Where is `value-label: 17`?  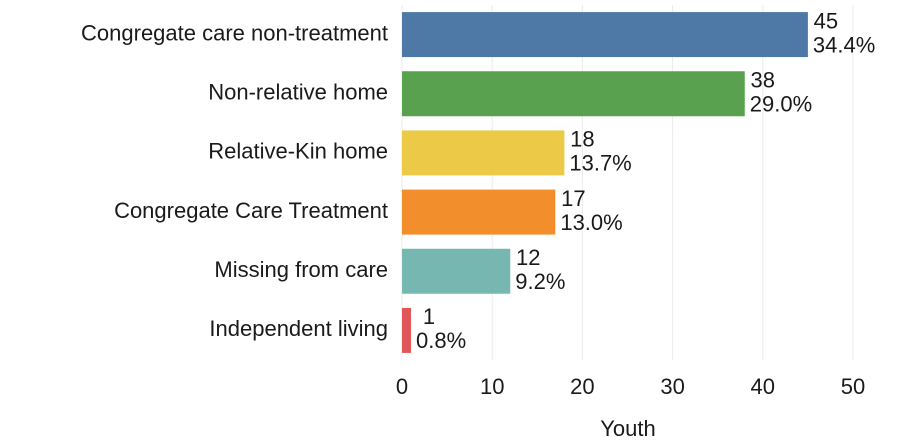
value-label: 17 is located at coordinates (573, 198).